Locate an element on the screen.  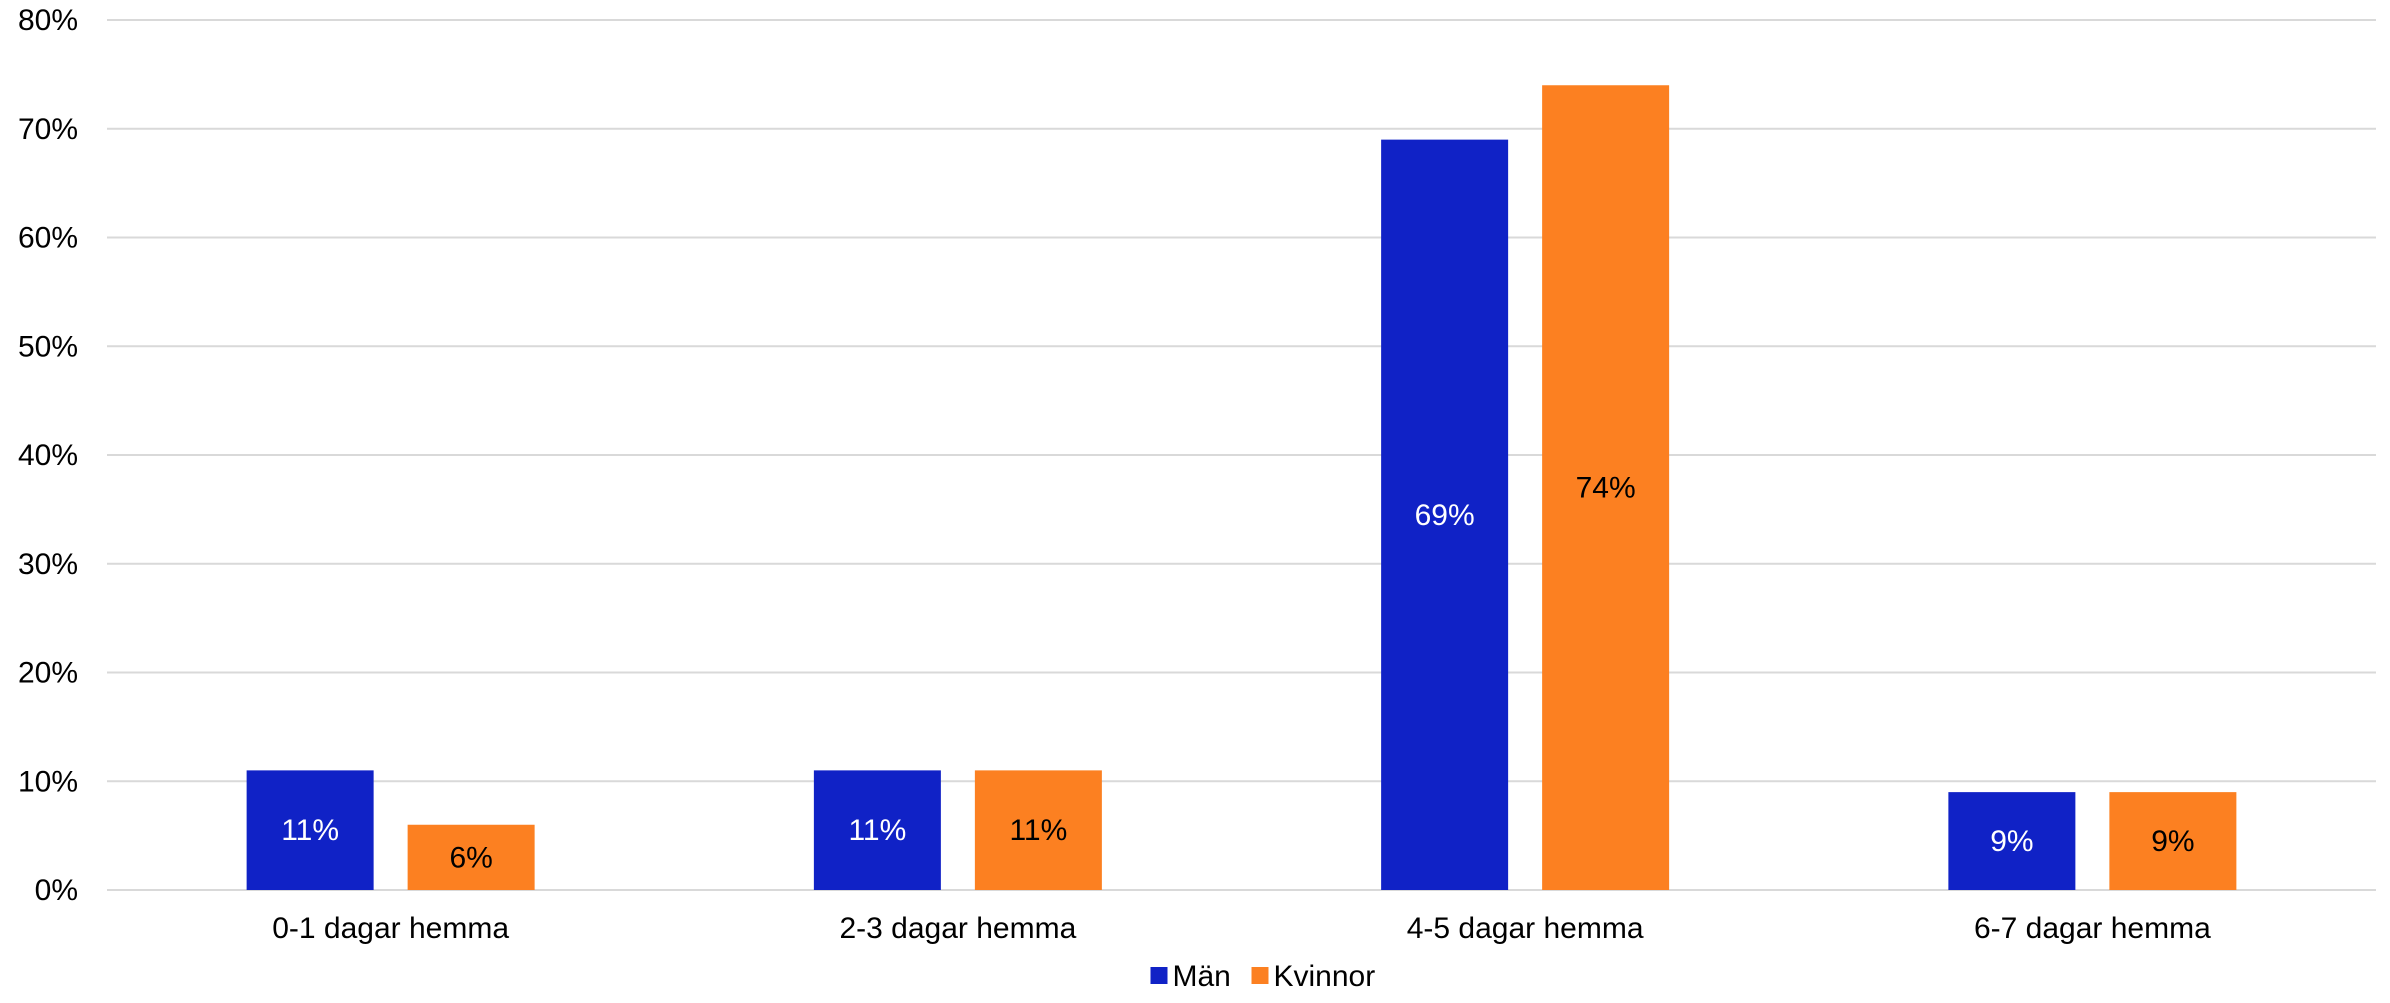
y-tick-label: 80% is located at coordinates (48, 20).